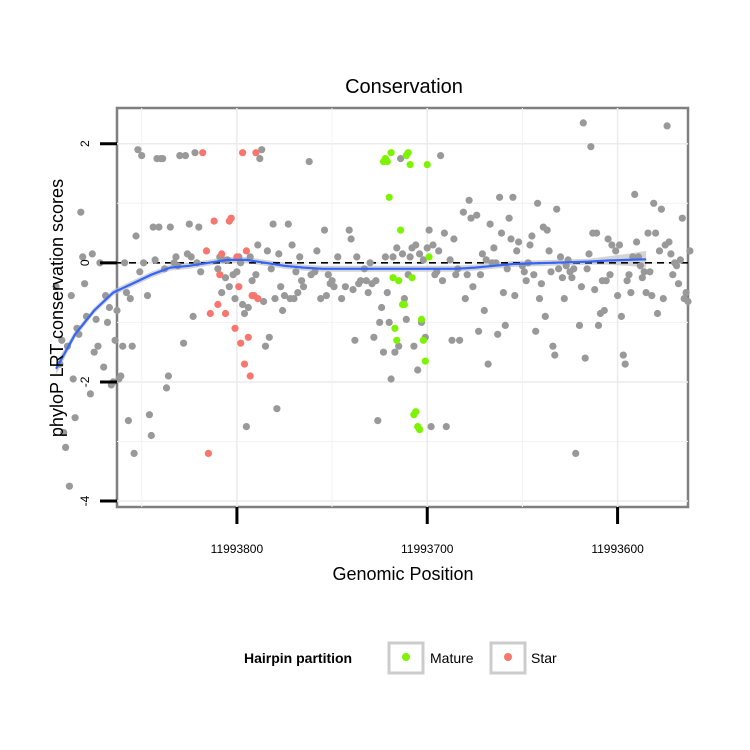 Image resolution: width=750 pixels, height=750 pixels. Describe the element at coordinates (427, 531) in the screenshot. I see `x-axis: 11993800 11993700 11993600` at that location.